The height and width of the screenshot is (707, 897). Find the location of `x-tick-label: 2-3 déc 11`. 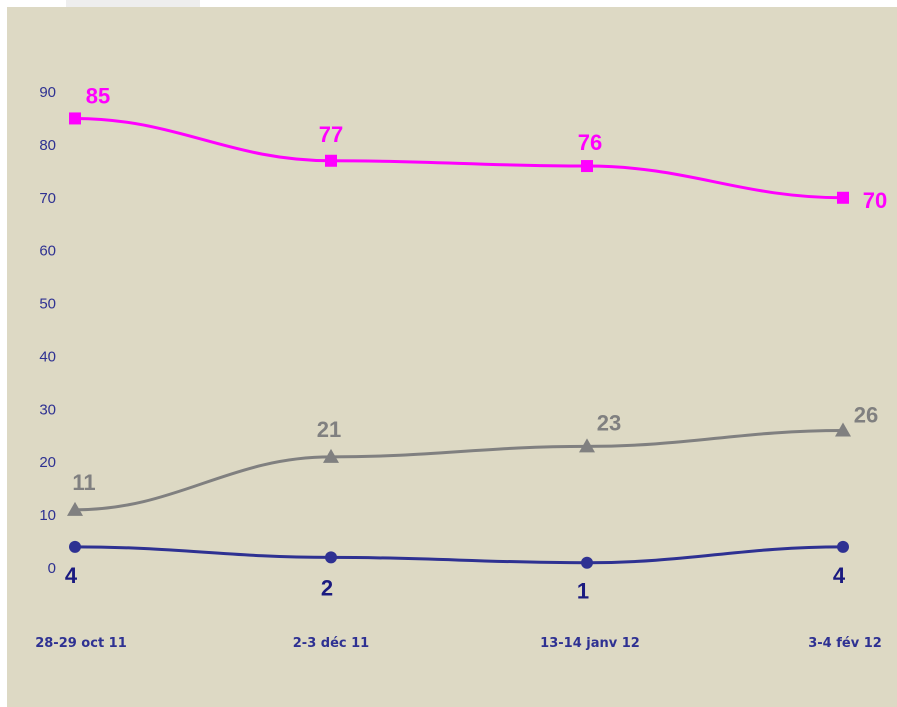

x-tick-label: 2-3 déc 11 is located at coordinates (331, 643).